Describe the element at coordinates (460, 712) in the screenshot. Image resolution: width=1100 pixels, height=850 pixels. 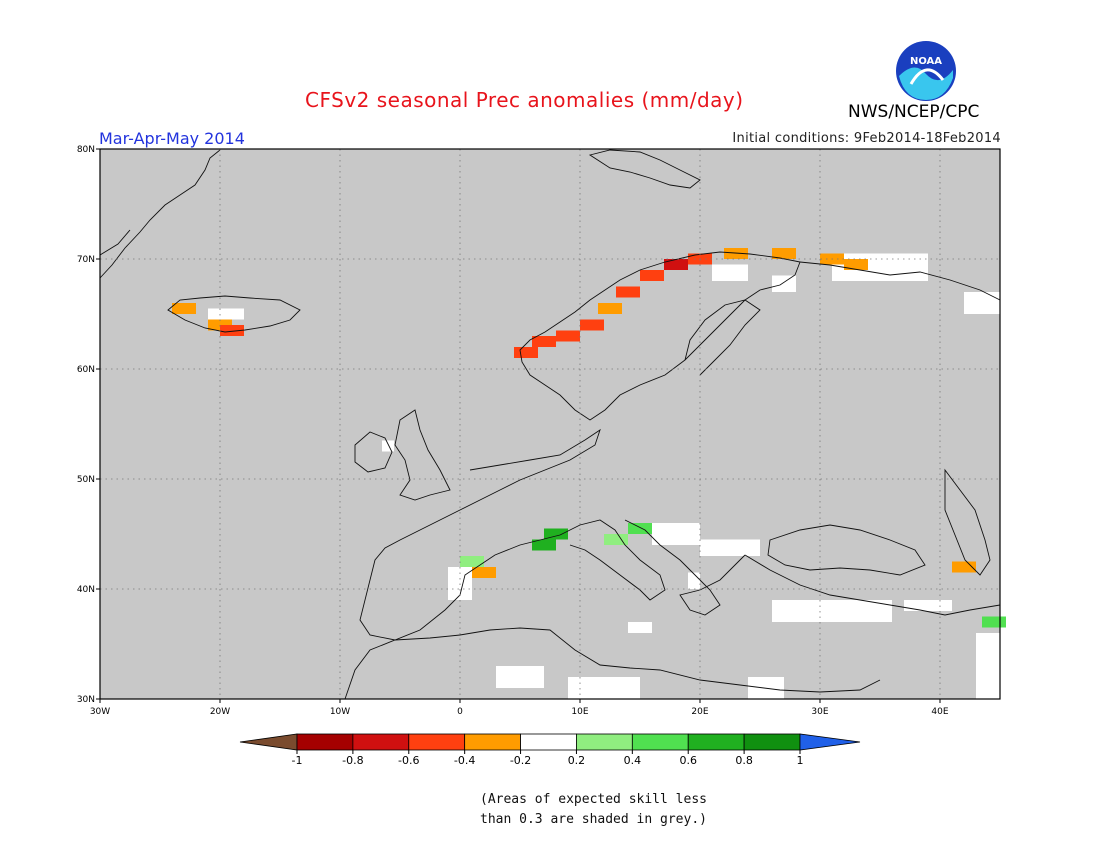
I see `lon-tick-label: 0` at that location.